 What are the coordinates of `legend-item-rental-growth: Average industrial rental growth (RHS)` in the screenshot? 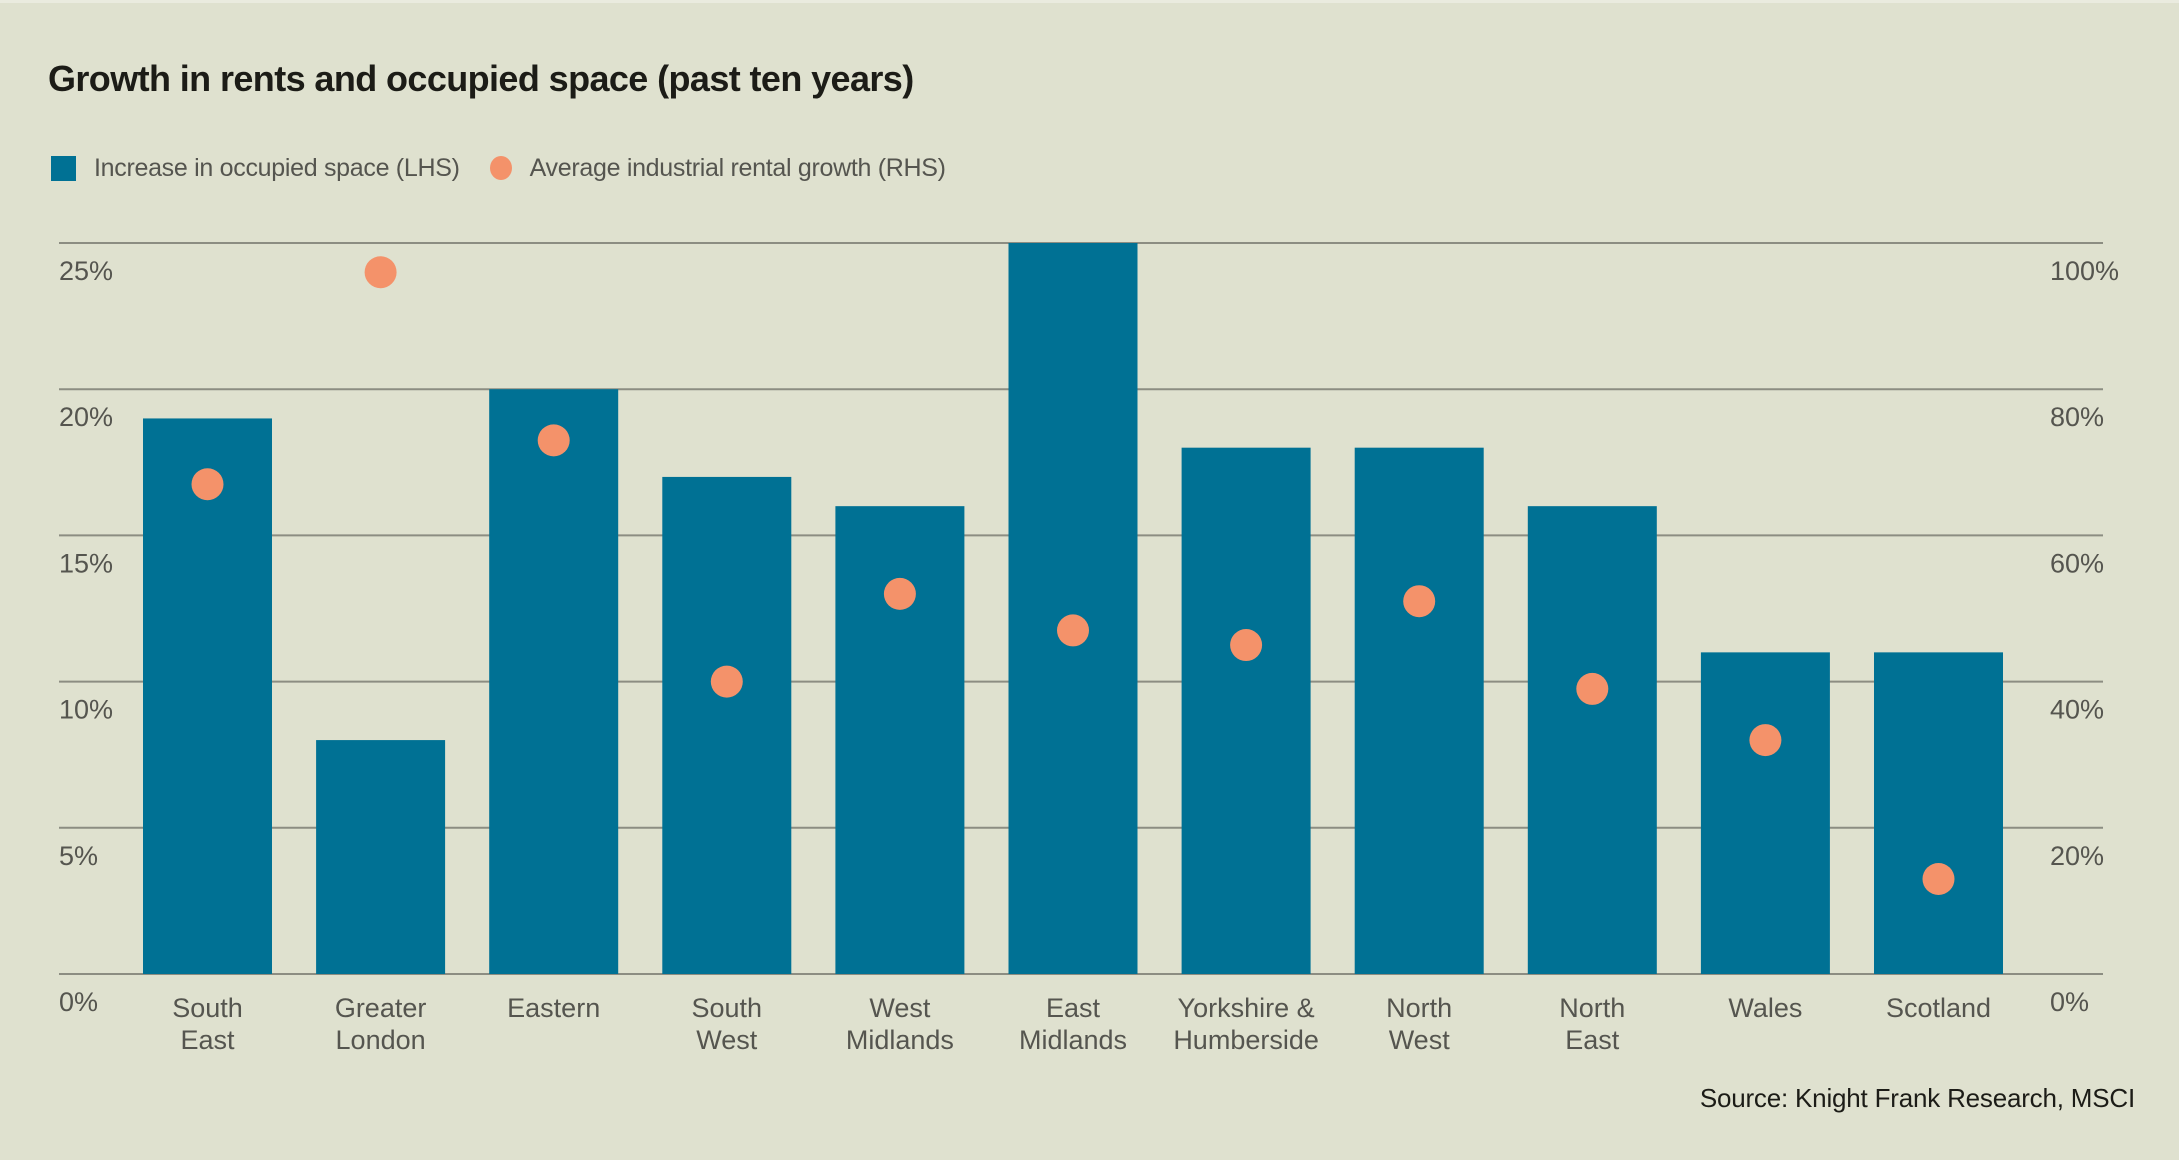 It's located at (717, 168).